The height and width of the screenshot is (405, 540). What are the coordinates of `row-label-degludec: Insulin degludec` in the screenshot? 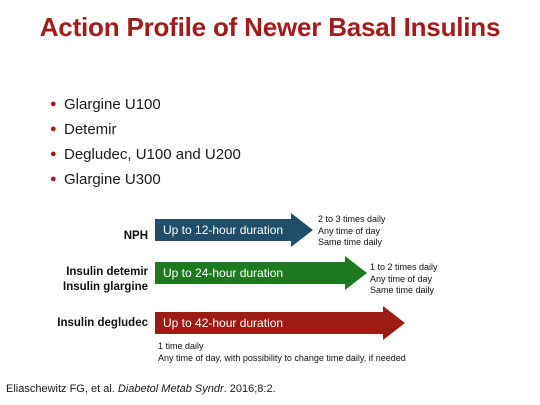 It's located at (102, 323).